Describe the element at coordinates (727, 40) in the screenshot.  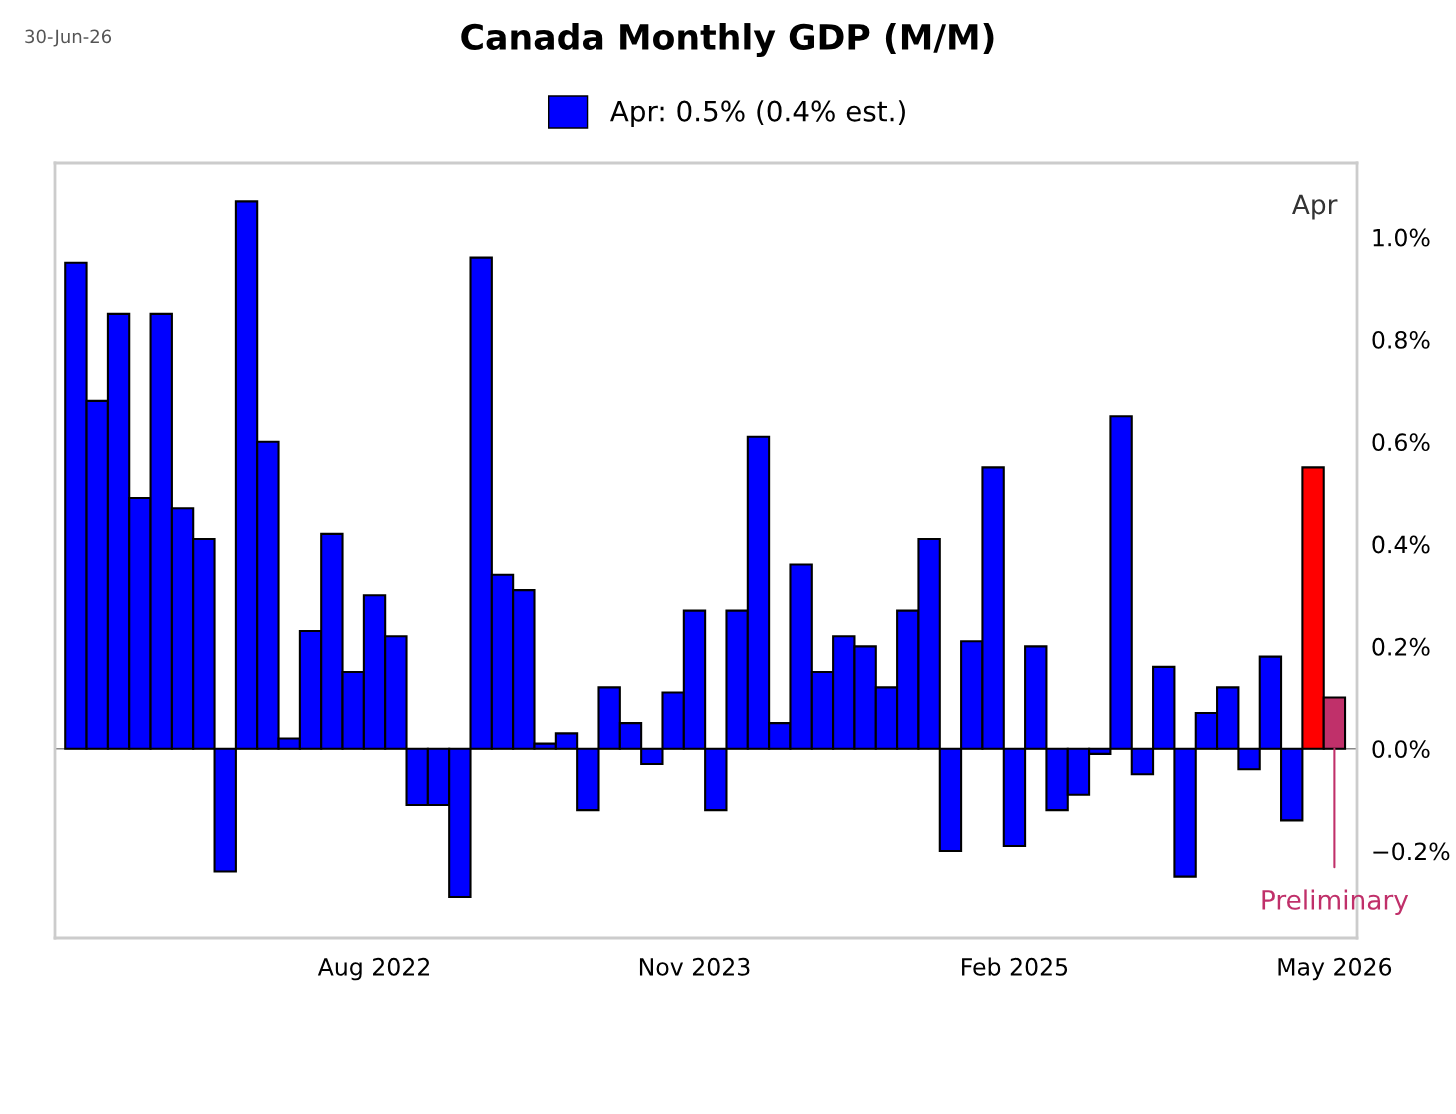
I see `chart-title: Canada Monthly GDP (M/M)` at that location.